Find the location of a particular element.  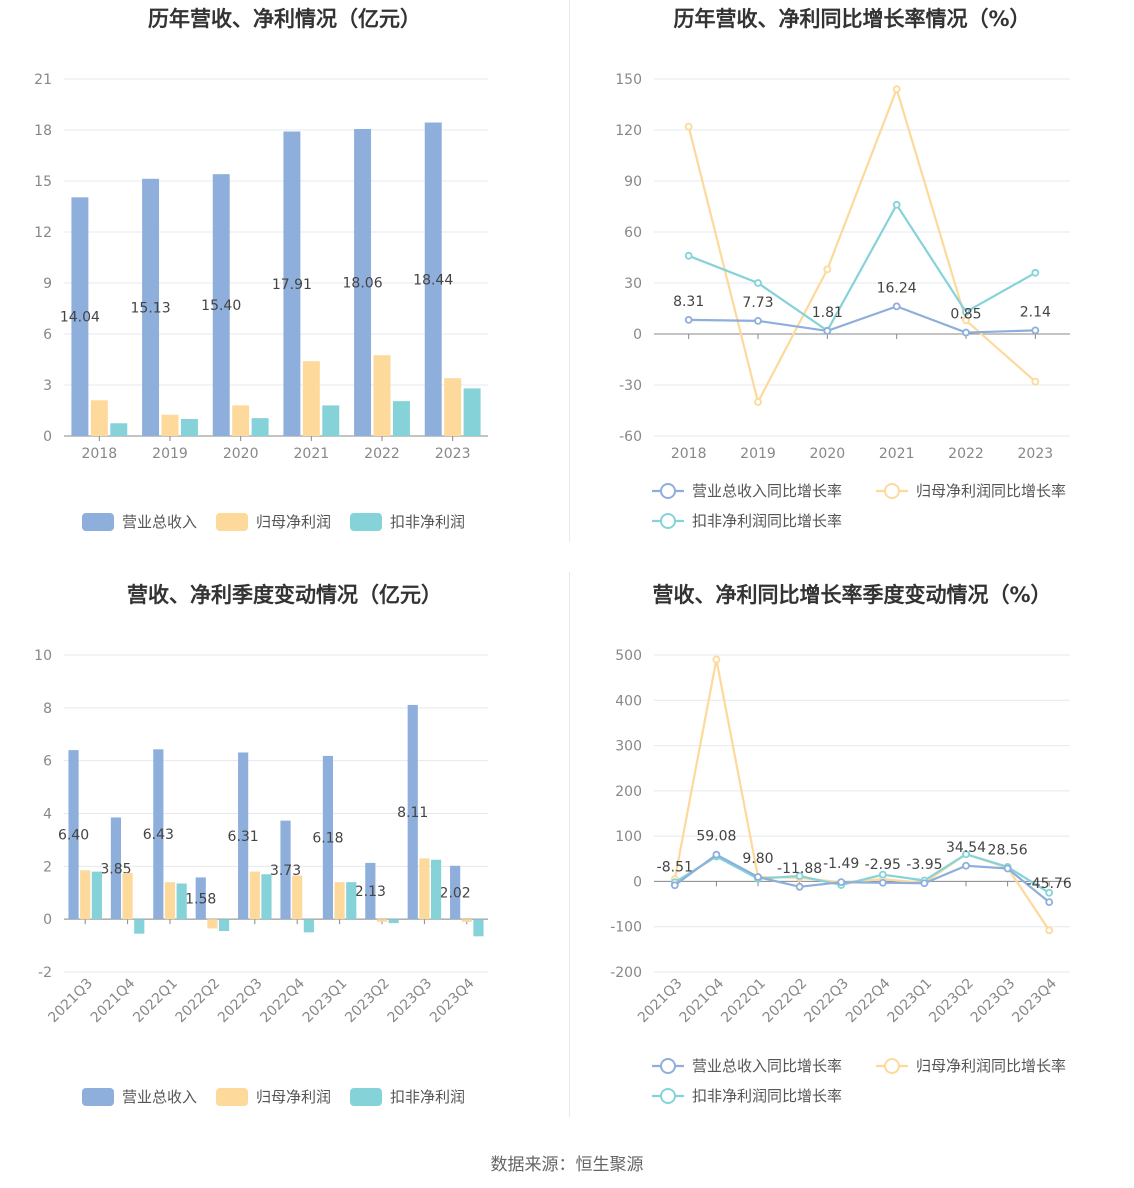

data-label: 9.80 is located at coordinates (757, 859).